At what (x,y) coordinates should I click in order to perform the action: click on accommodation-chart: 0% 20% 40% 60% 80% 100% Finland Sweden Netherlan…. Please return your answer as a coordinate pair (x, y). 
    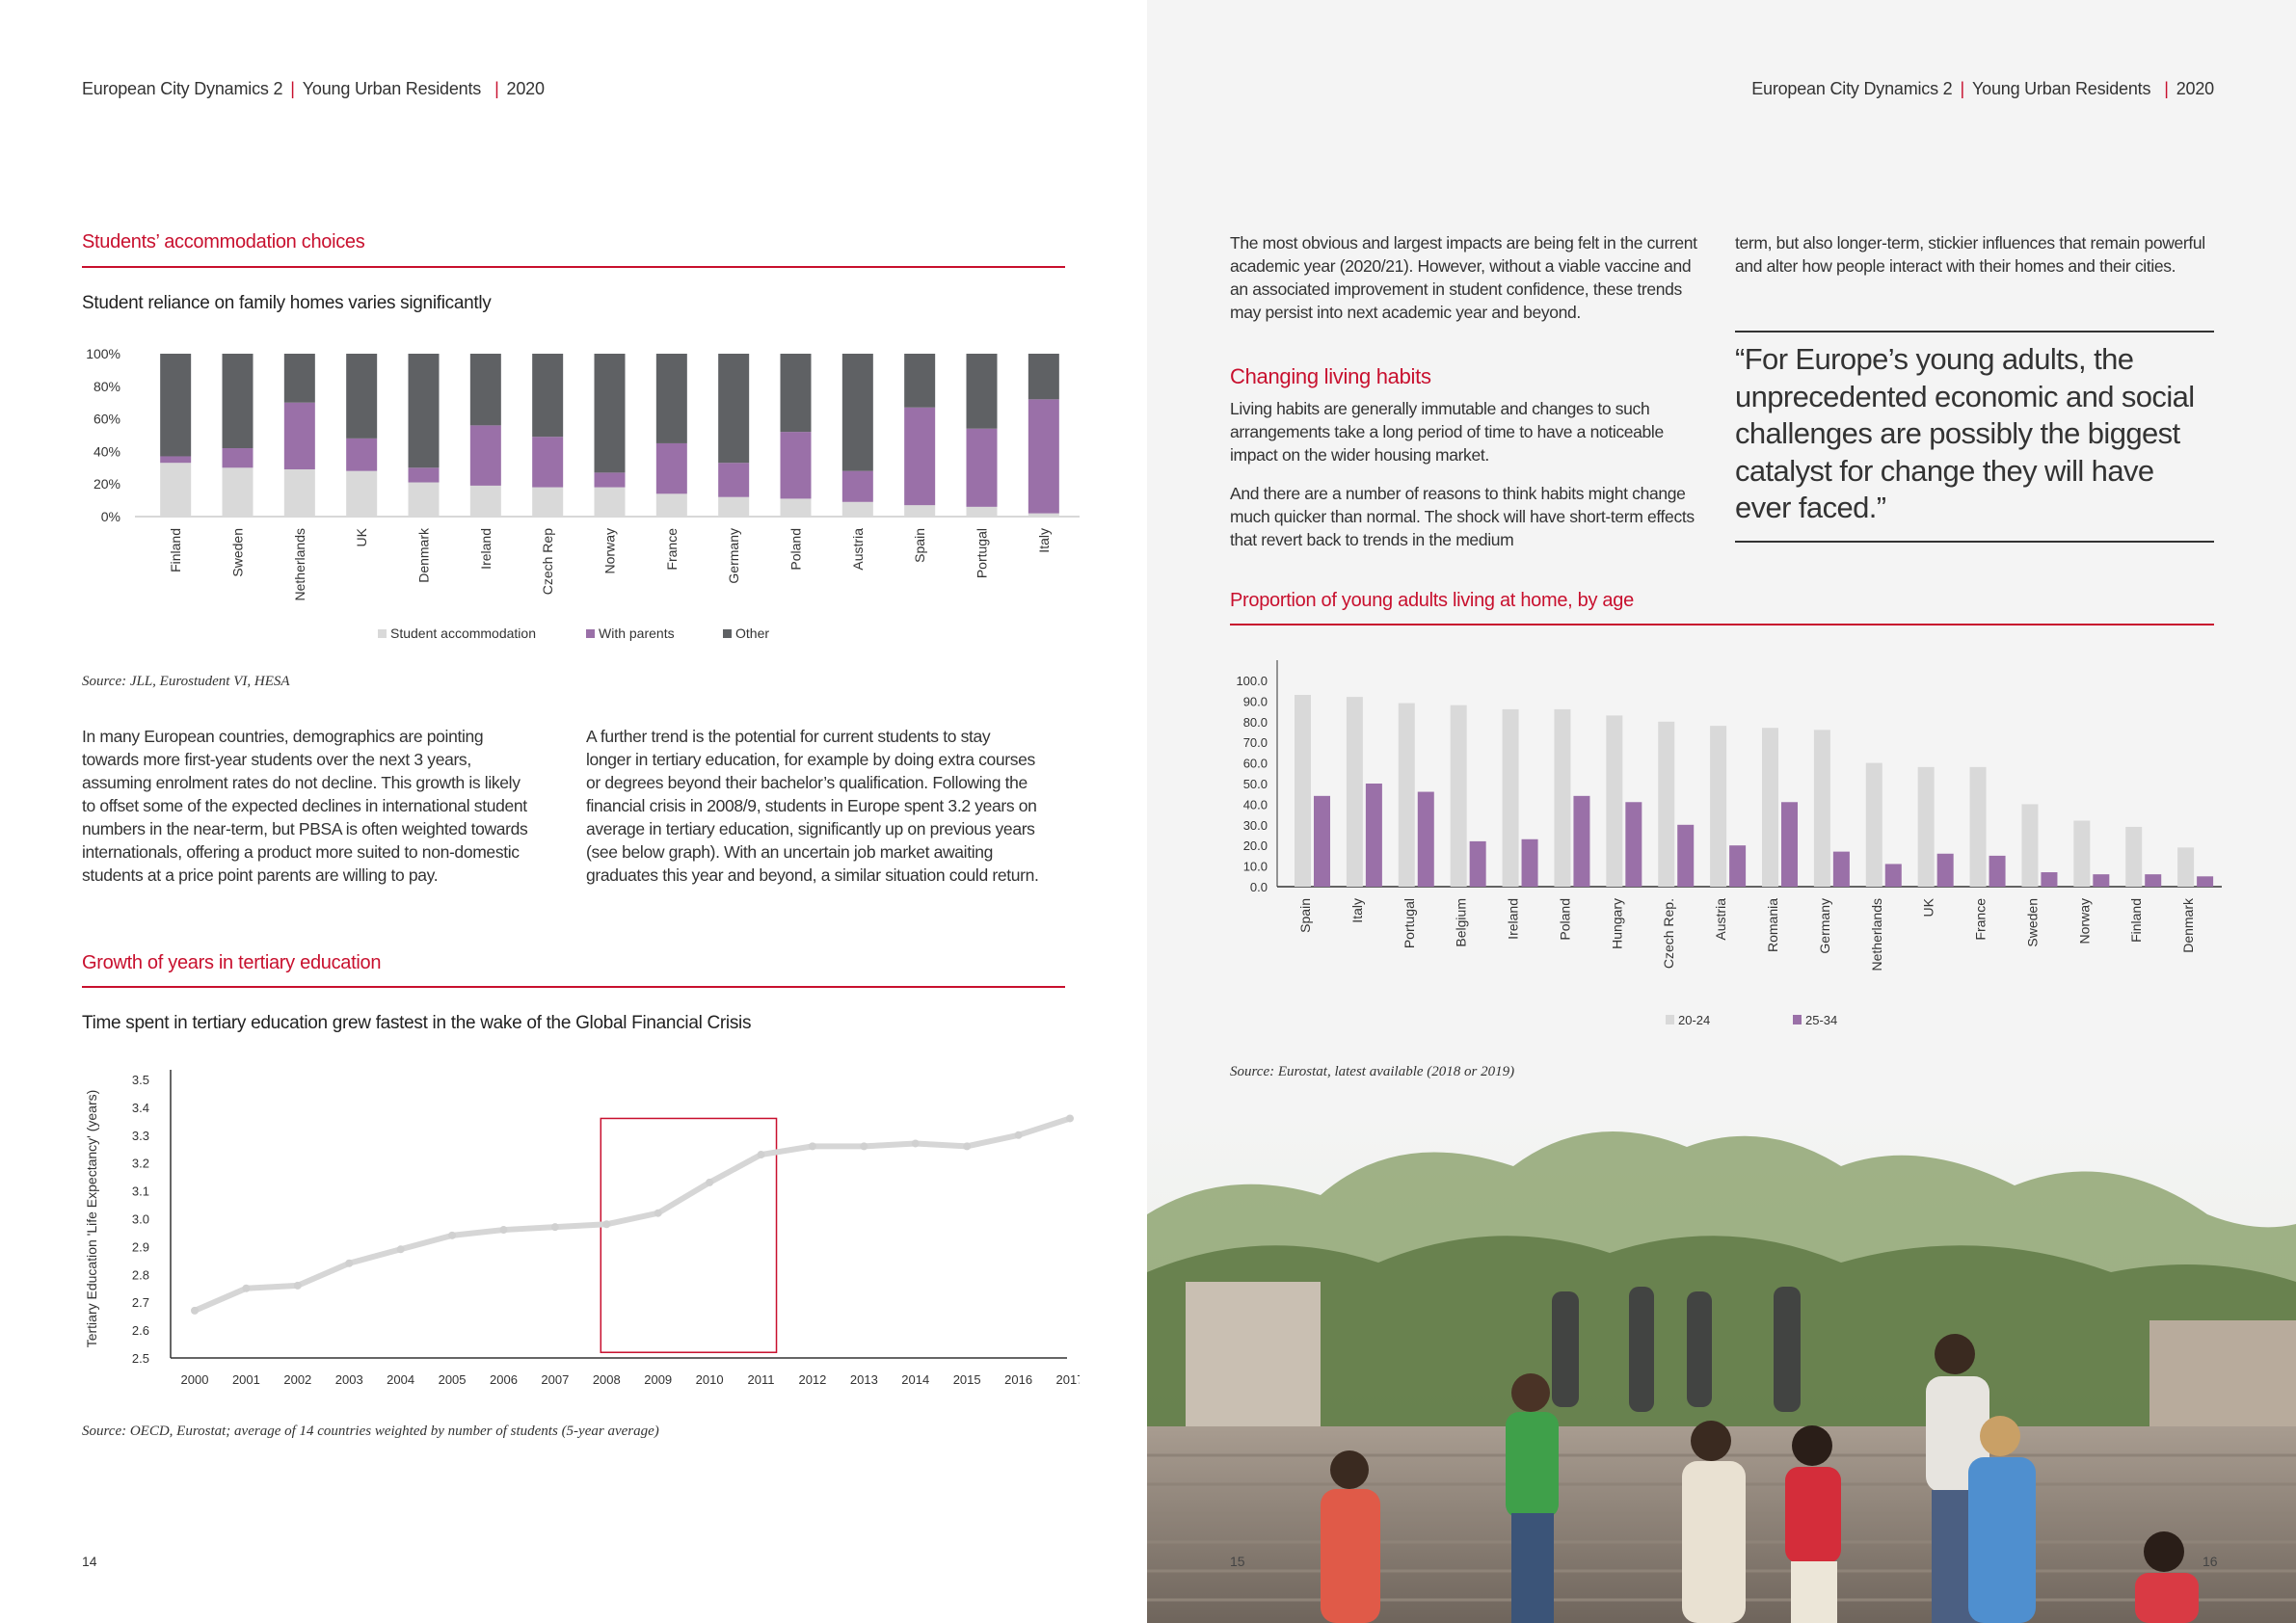
    Looking at the image, I should click on (583, 493).